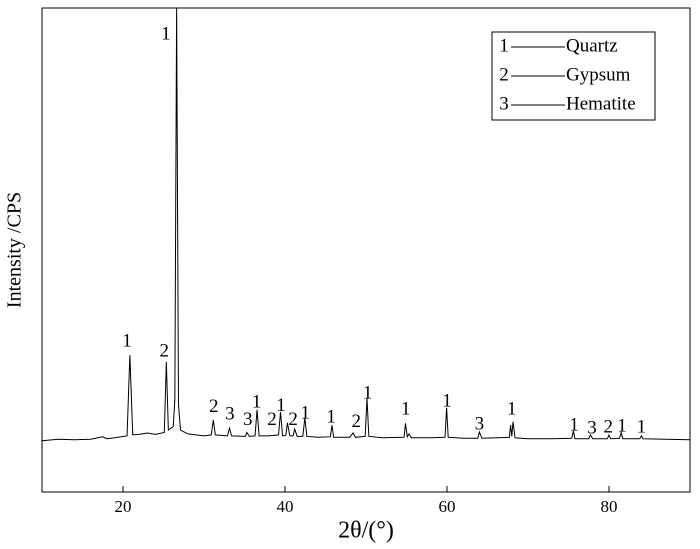  I want to click on legend-number: 2, so click(504, 74).